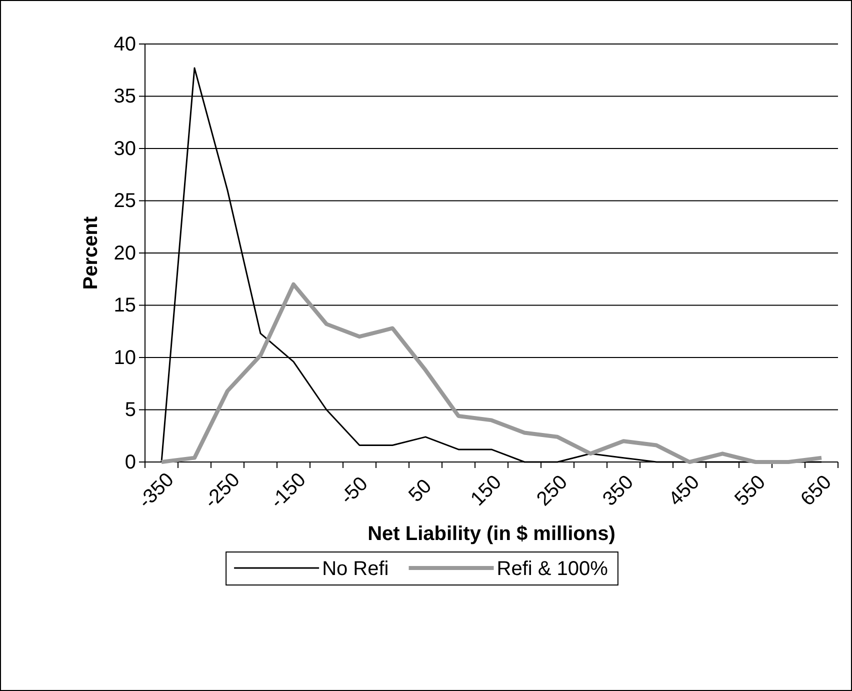  What do you see at coordinates (420, 490) in the screenshot?
I see `x-tick-label: 50` at bounding box center [420, 490].